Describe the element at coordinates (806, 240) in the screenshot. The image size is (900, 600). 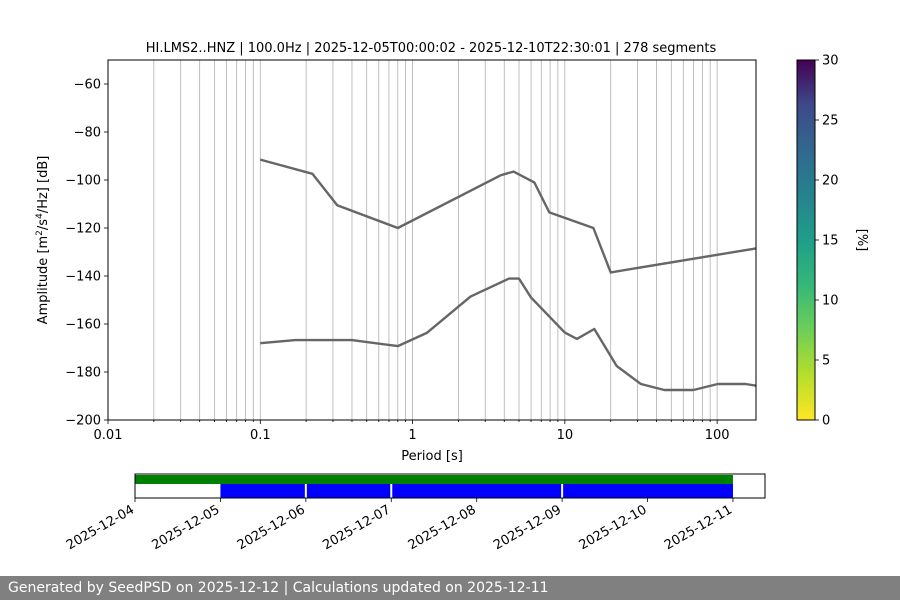
I see `colorbar` at that location.